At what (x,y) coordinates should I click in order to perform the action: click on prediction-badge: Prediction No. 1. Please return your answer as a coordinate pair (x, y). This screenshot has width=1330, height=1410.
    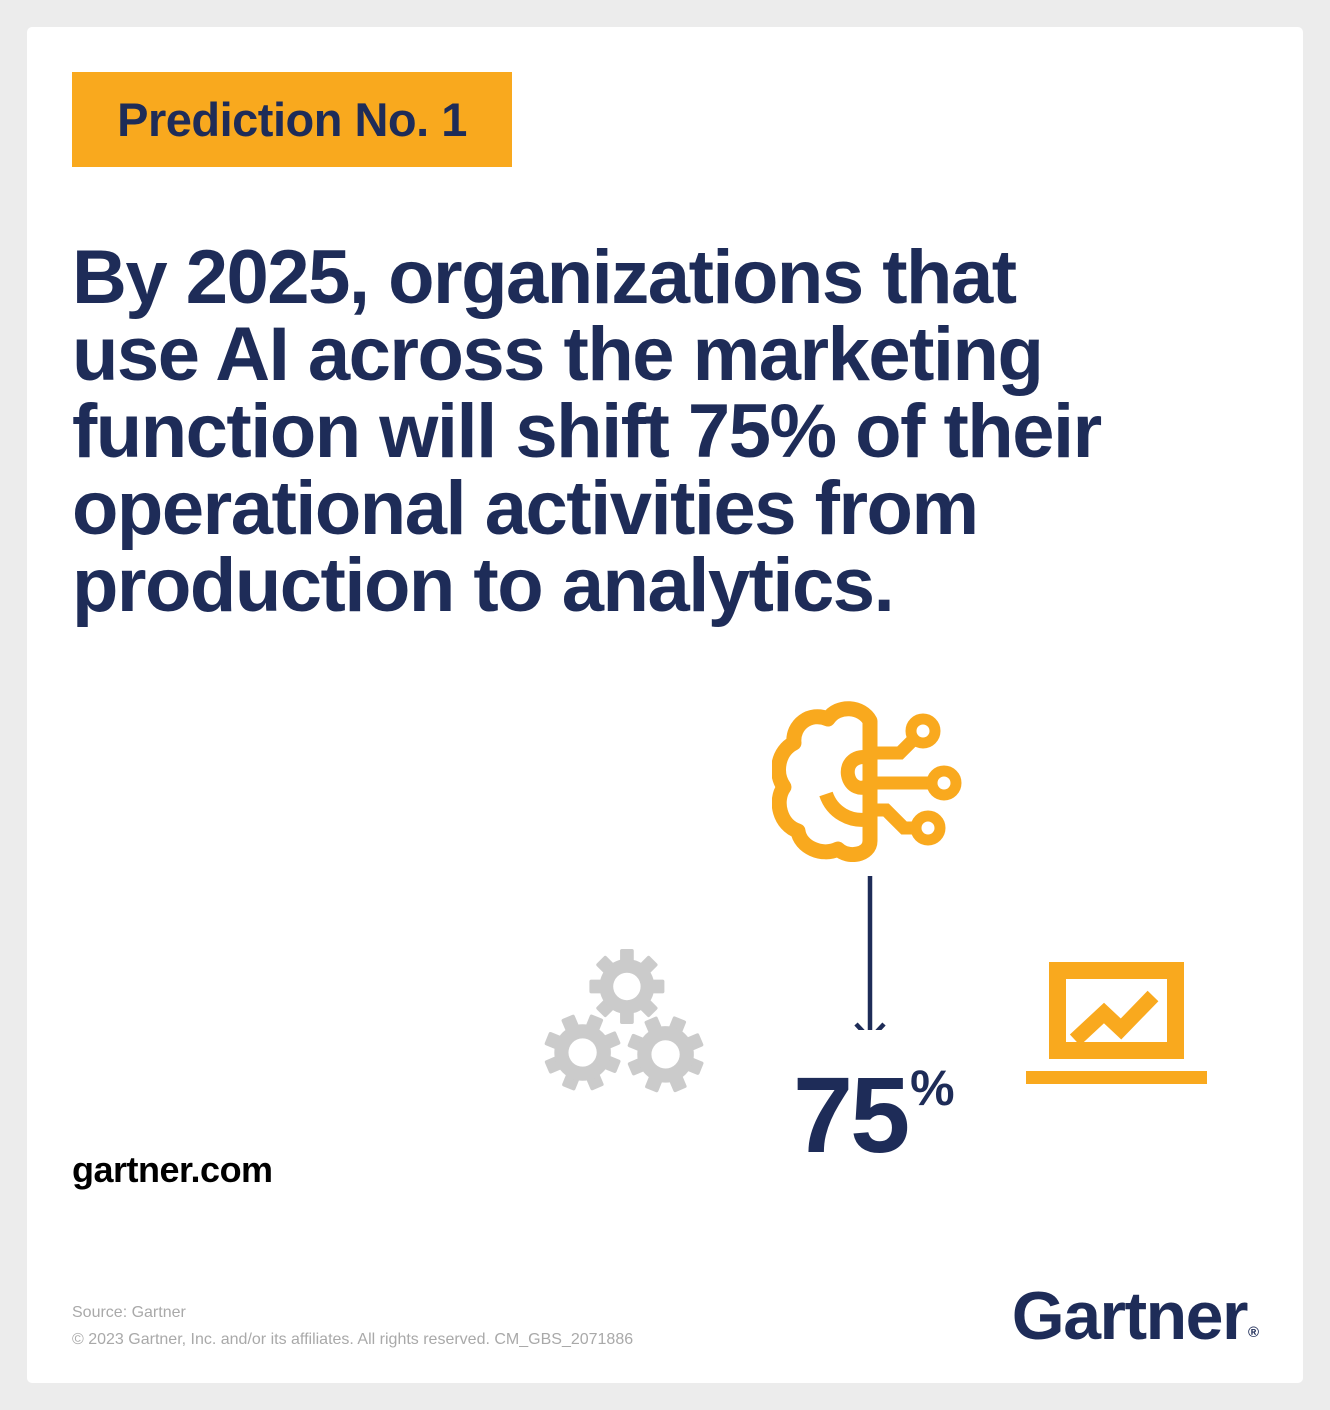
    Looking at the image, I should click on (292, 119).